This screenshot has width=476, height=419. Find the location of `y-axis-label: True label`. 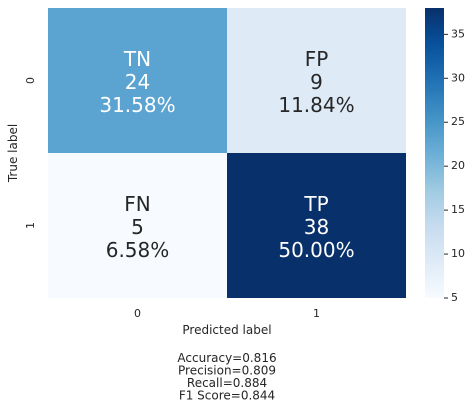

y-axis-label: True label is located at coordinates (13, 153).